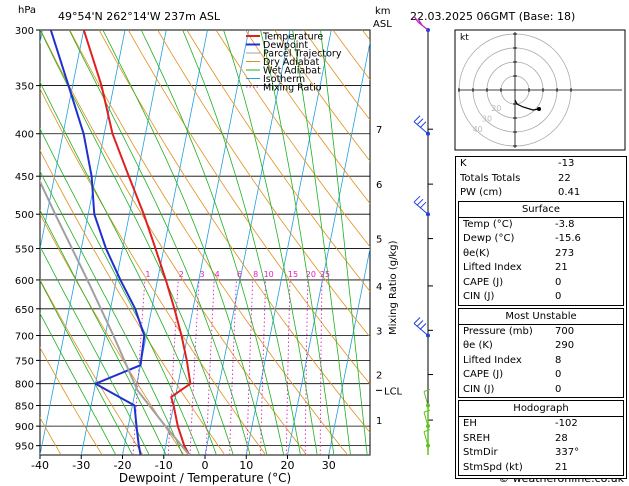 This screenshot has width=629, height=486. What do you see at coordinates (569, 192) in the screenshot?
I see `row-value: 0.41` at bounding box center [569, 192].